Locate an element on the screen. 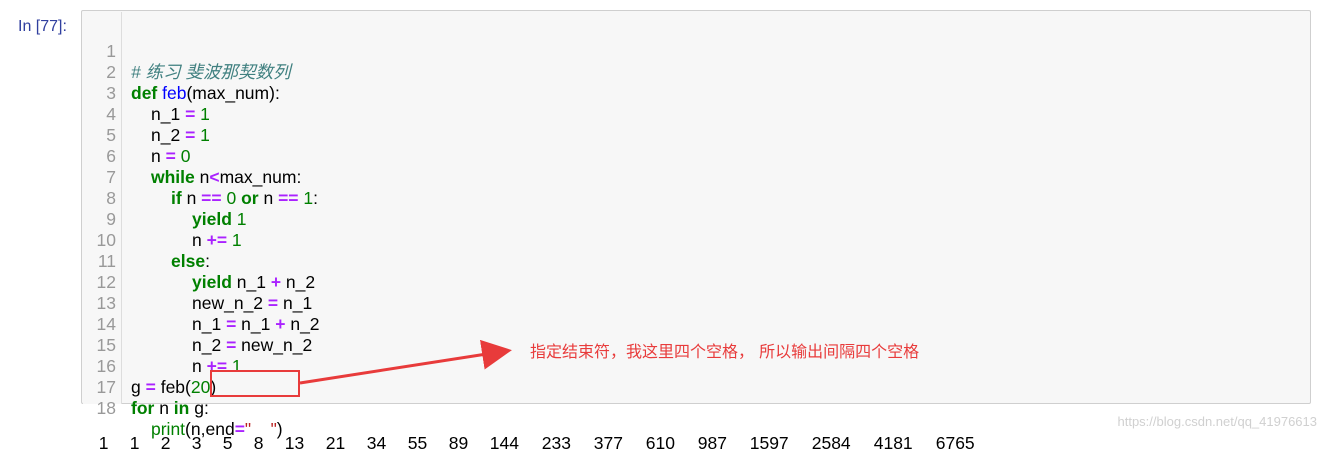  output-value: 2 is located at coordinates (165, 443).